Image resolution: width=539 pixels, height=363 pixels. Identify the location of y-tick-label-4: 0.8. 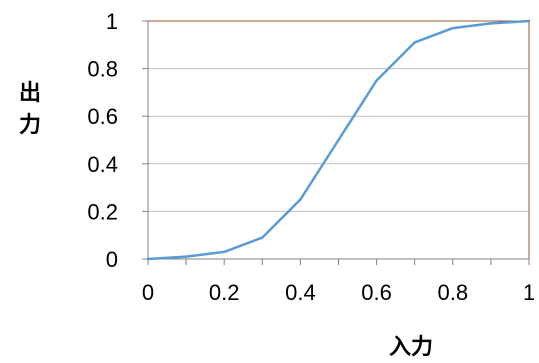
(102, 69).